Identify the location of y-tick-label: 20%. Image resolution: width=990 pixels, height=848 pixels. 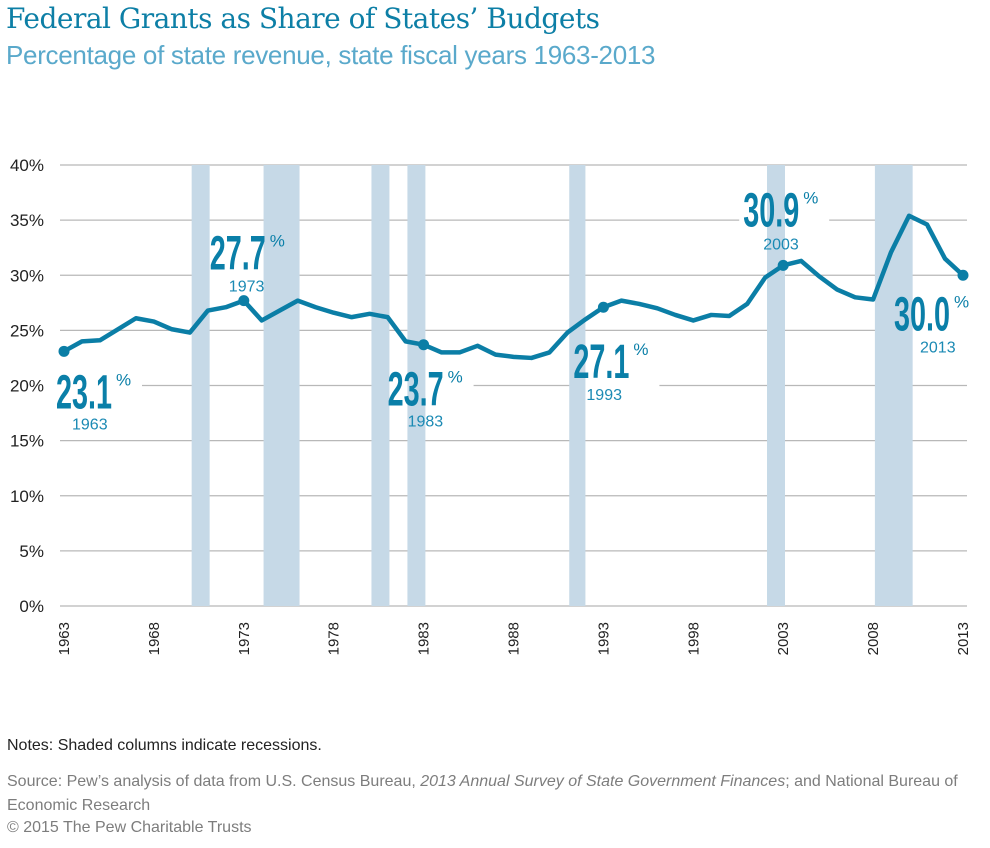
(27, 386).